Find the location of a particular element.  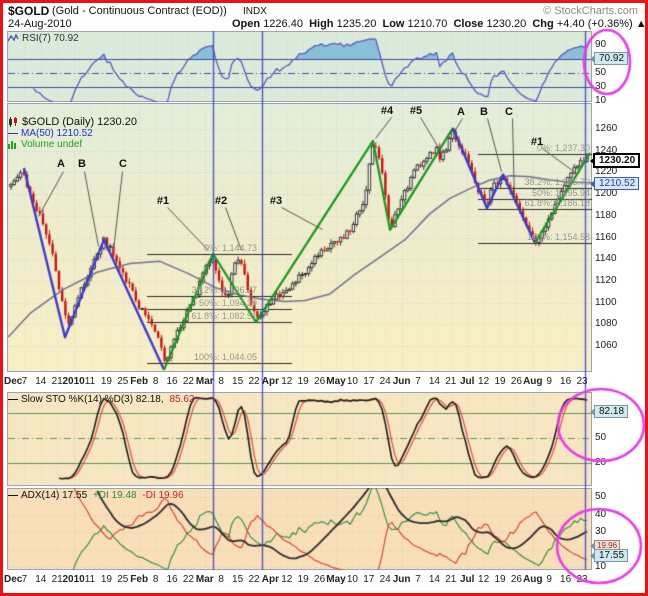

ma-line-swatch: — is located at coordinates (13, 133).